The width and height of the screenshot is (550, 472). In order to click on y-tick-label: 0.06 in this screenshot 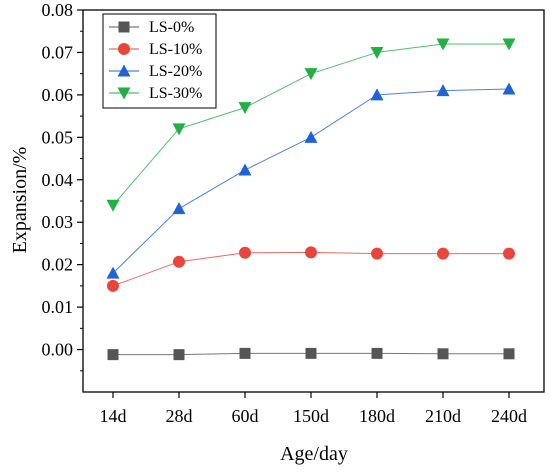, I will do `click(58, 95)`.